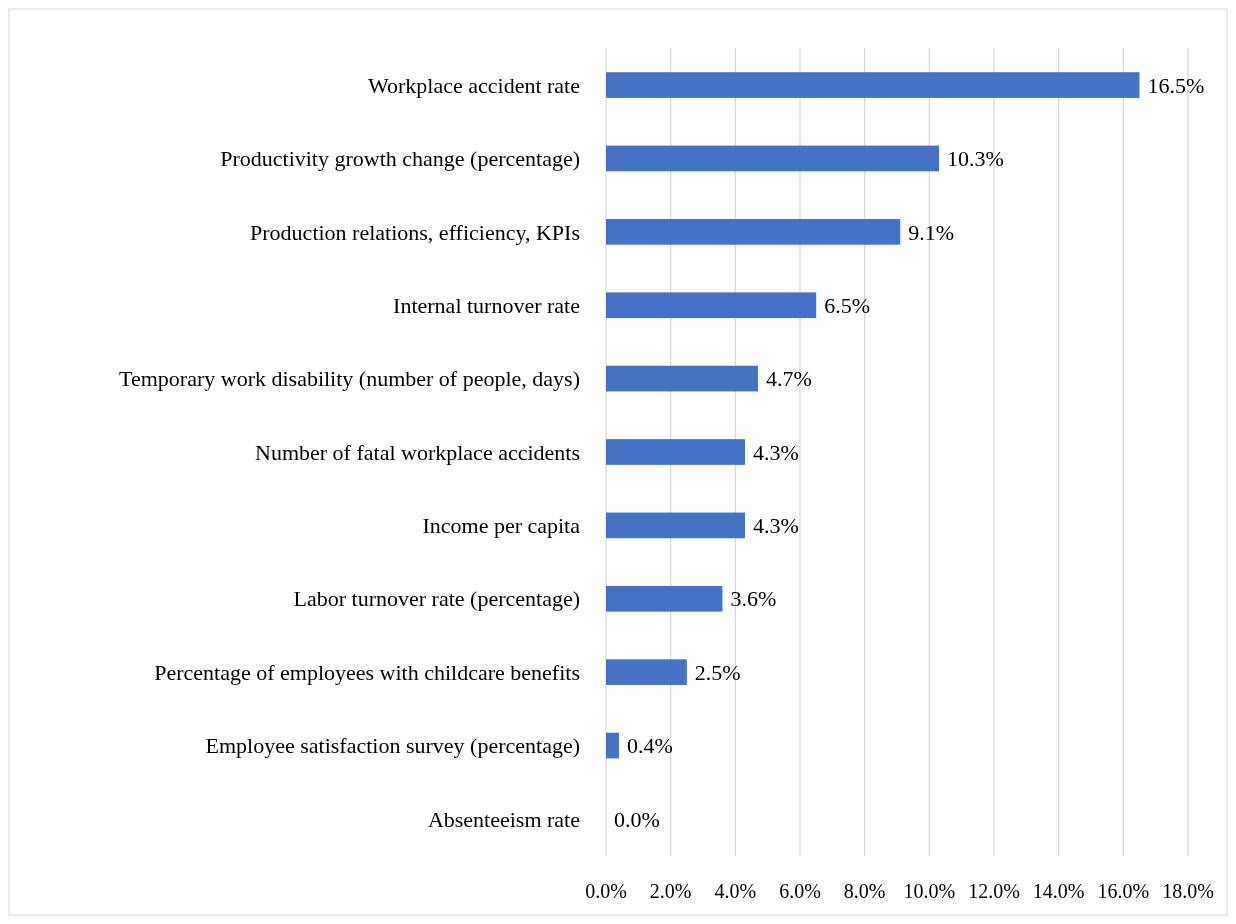  I want to click on y-tick-label: Absenteeism rate, so click(503, 819).